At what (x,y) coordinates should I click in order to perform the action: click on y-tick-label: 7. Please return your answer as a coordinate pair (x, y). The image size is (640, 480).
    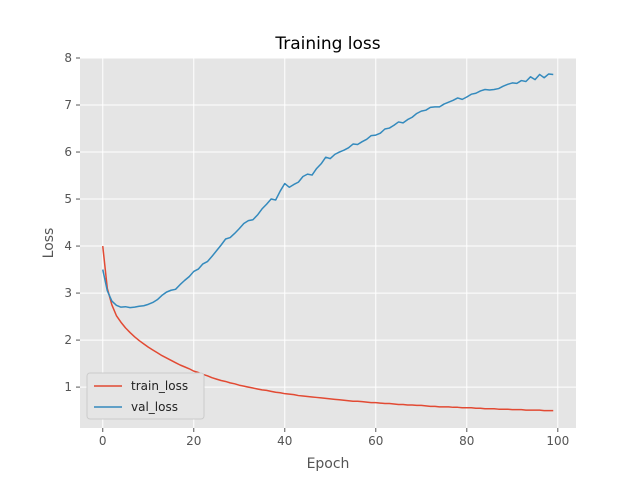
    Looking at the image, I should click on (68, 105).